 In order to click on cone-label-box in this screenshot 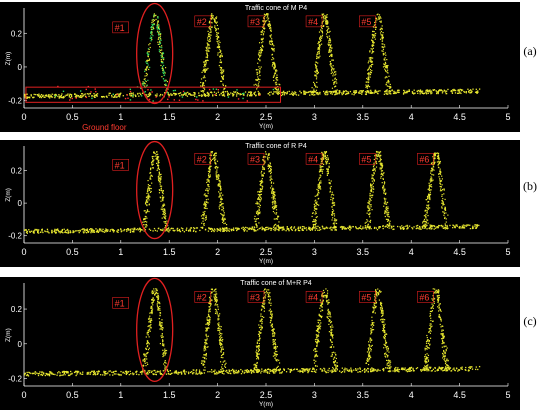, I will do `click(120, 27)`.